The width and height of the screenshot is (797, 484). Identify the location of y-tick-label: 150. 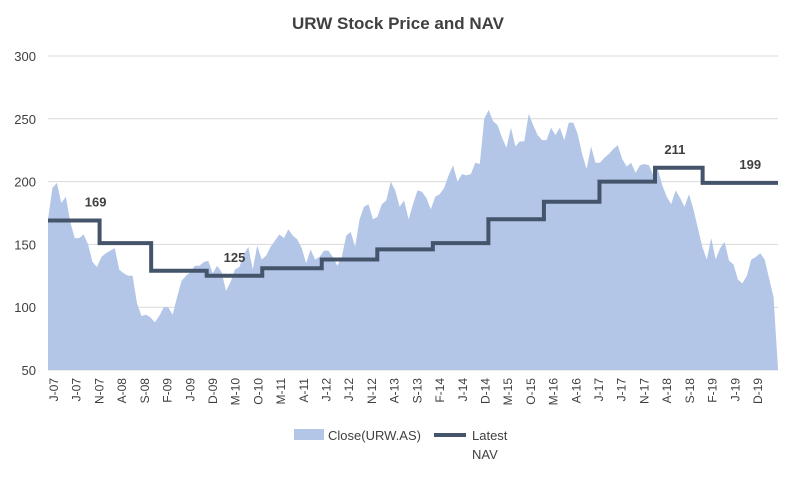
(25, 244).